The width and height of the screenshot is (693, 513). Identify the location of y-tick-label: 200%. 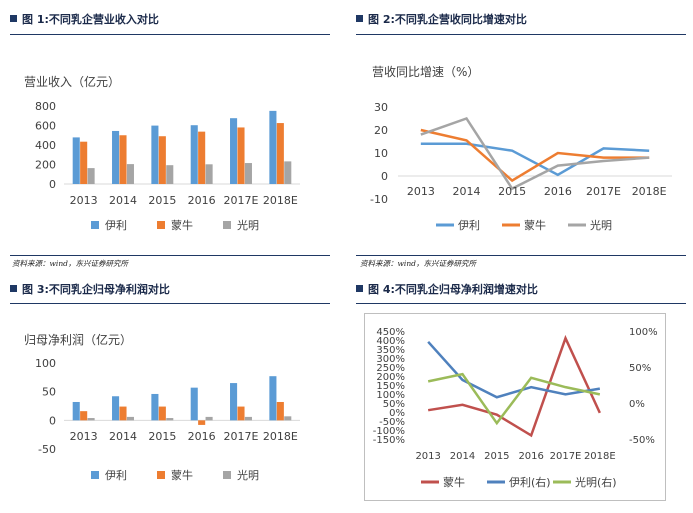
(390, 377).